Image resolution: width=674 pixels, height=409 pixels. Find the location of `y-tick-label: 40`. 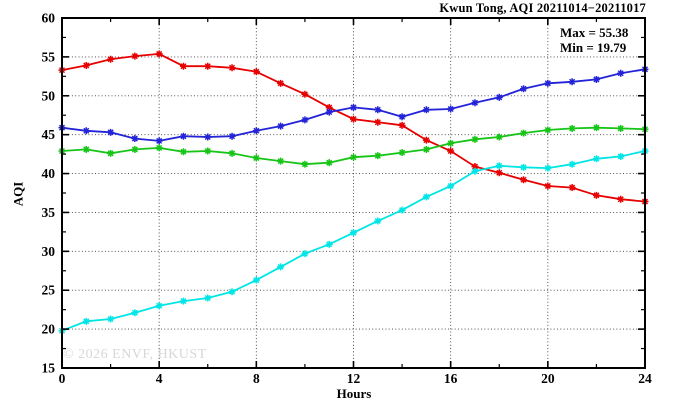

y-tick-label: 40 is located at coordinates (49, 173).